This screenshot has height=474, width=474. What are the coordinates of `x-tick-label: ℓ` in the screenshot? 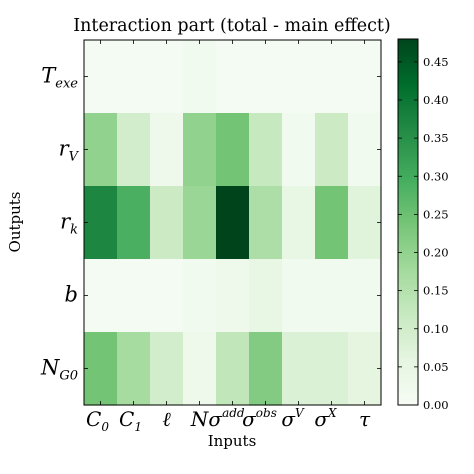 It's located at (166, 419).